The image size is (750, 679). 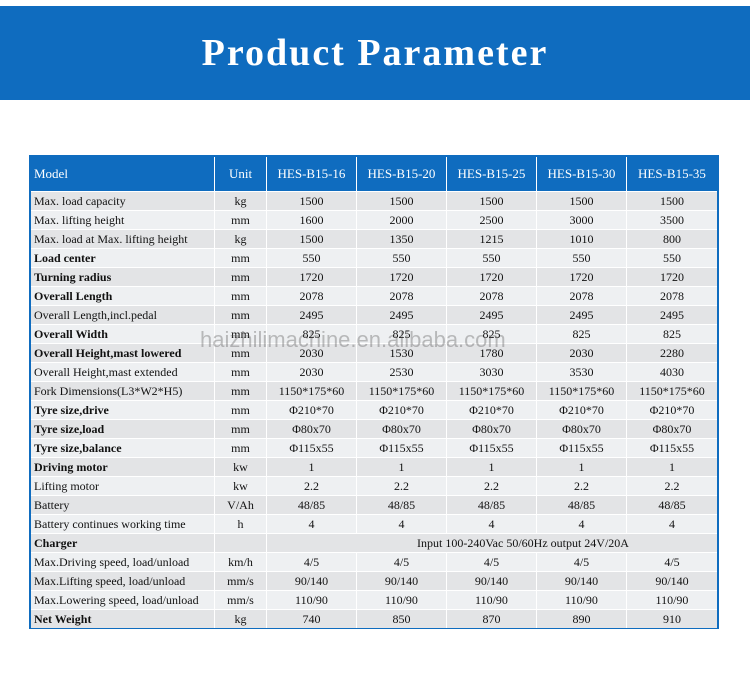 I want to click on row-label: Battery, so click(x=123, y=504).